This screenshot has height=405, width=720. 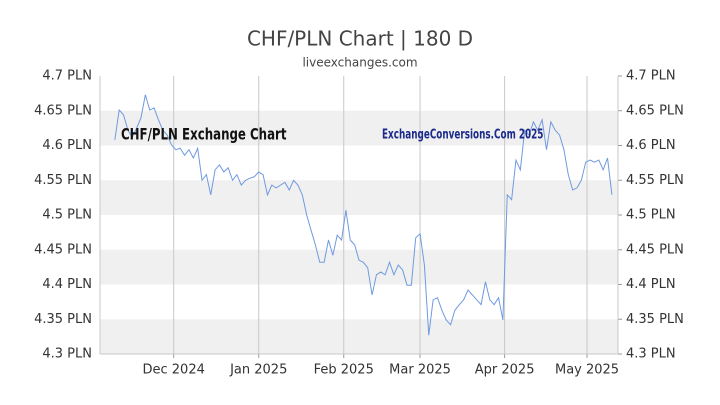 I want to click on x-tick-label: Mar 2025, so click(x=420, y=370).